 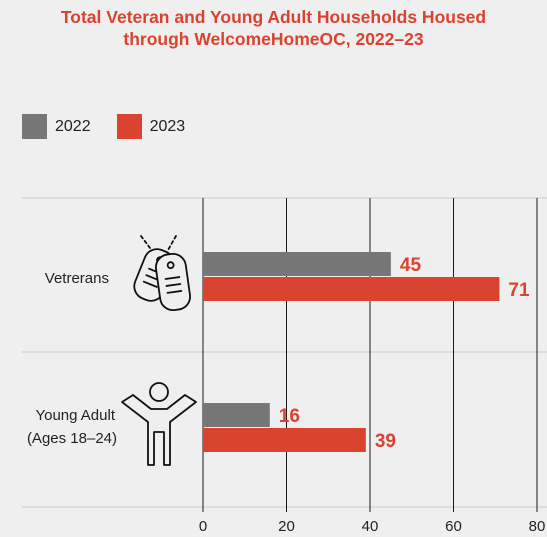 What do you see at coordinates (537, 526) in the screenshot?
I see `x-tick-label: 80` at bounding box center [537, 526].